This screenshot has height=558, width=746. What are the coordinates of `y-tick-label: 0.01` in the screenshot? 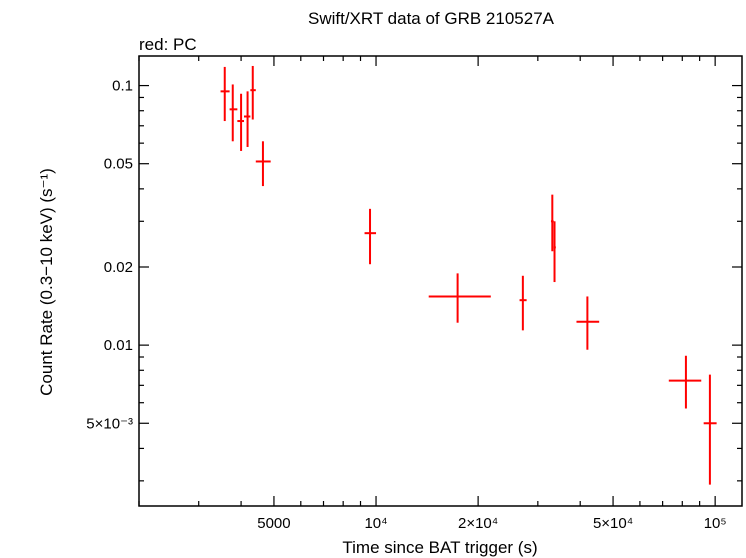 It's located at (118, 345).